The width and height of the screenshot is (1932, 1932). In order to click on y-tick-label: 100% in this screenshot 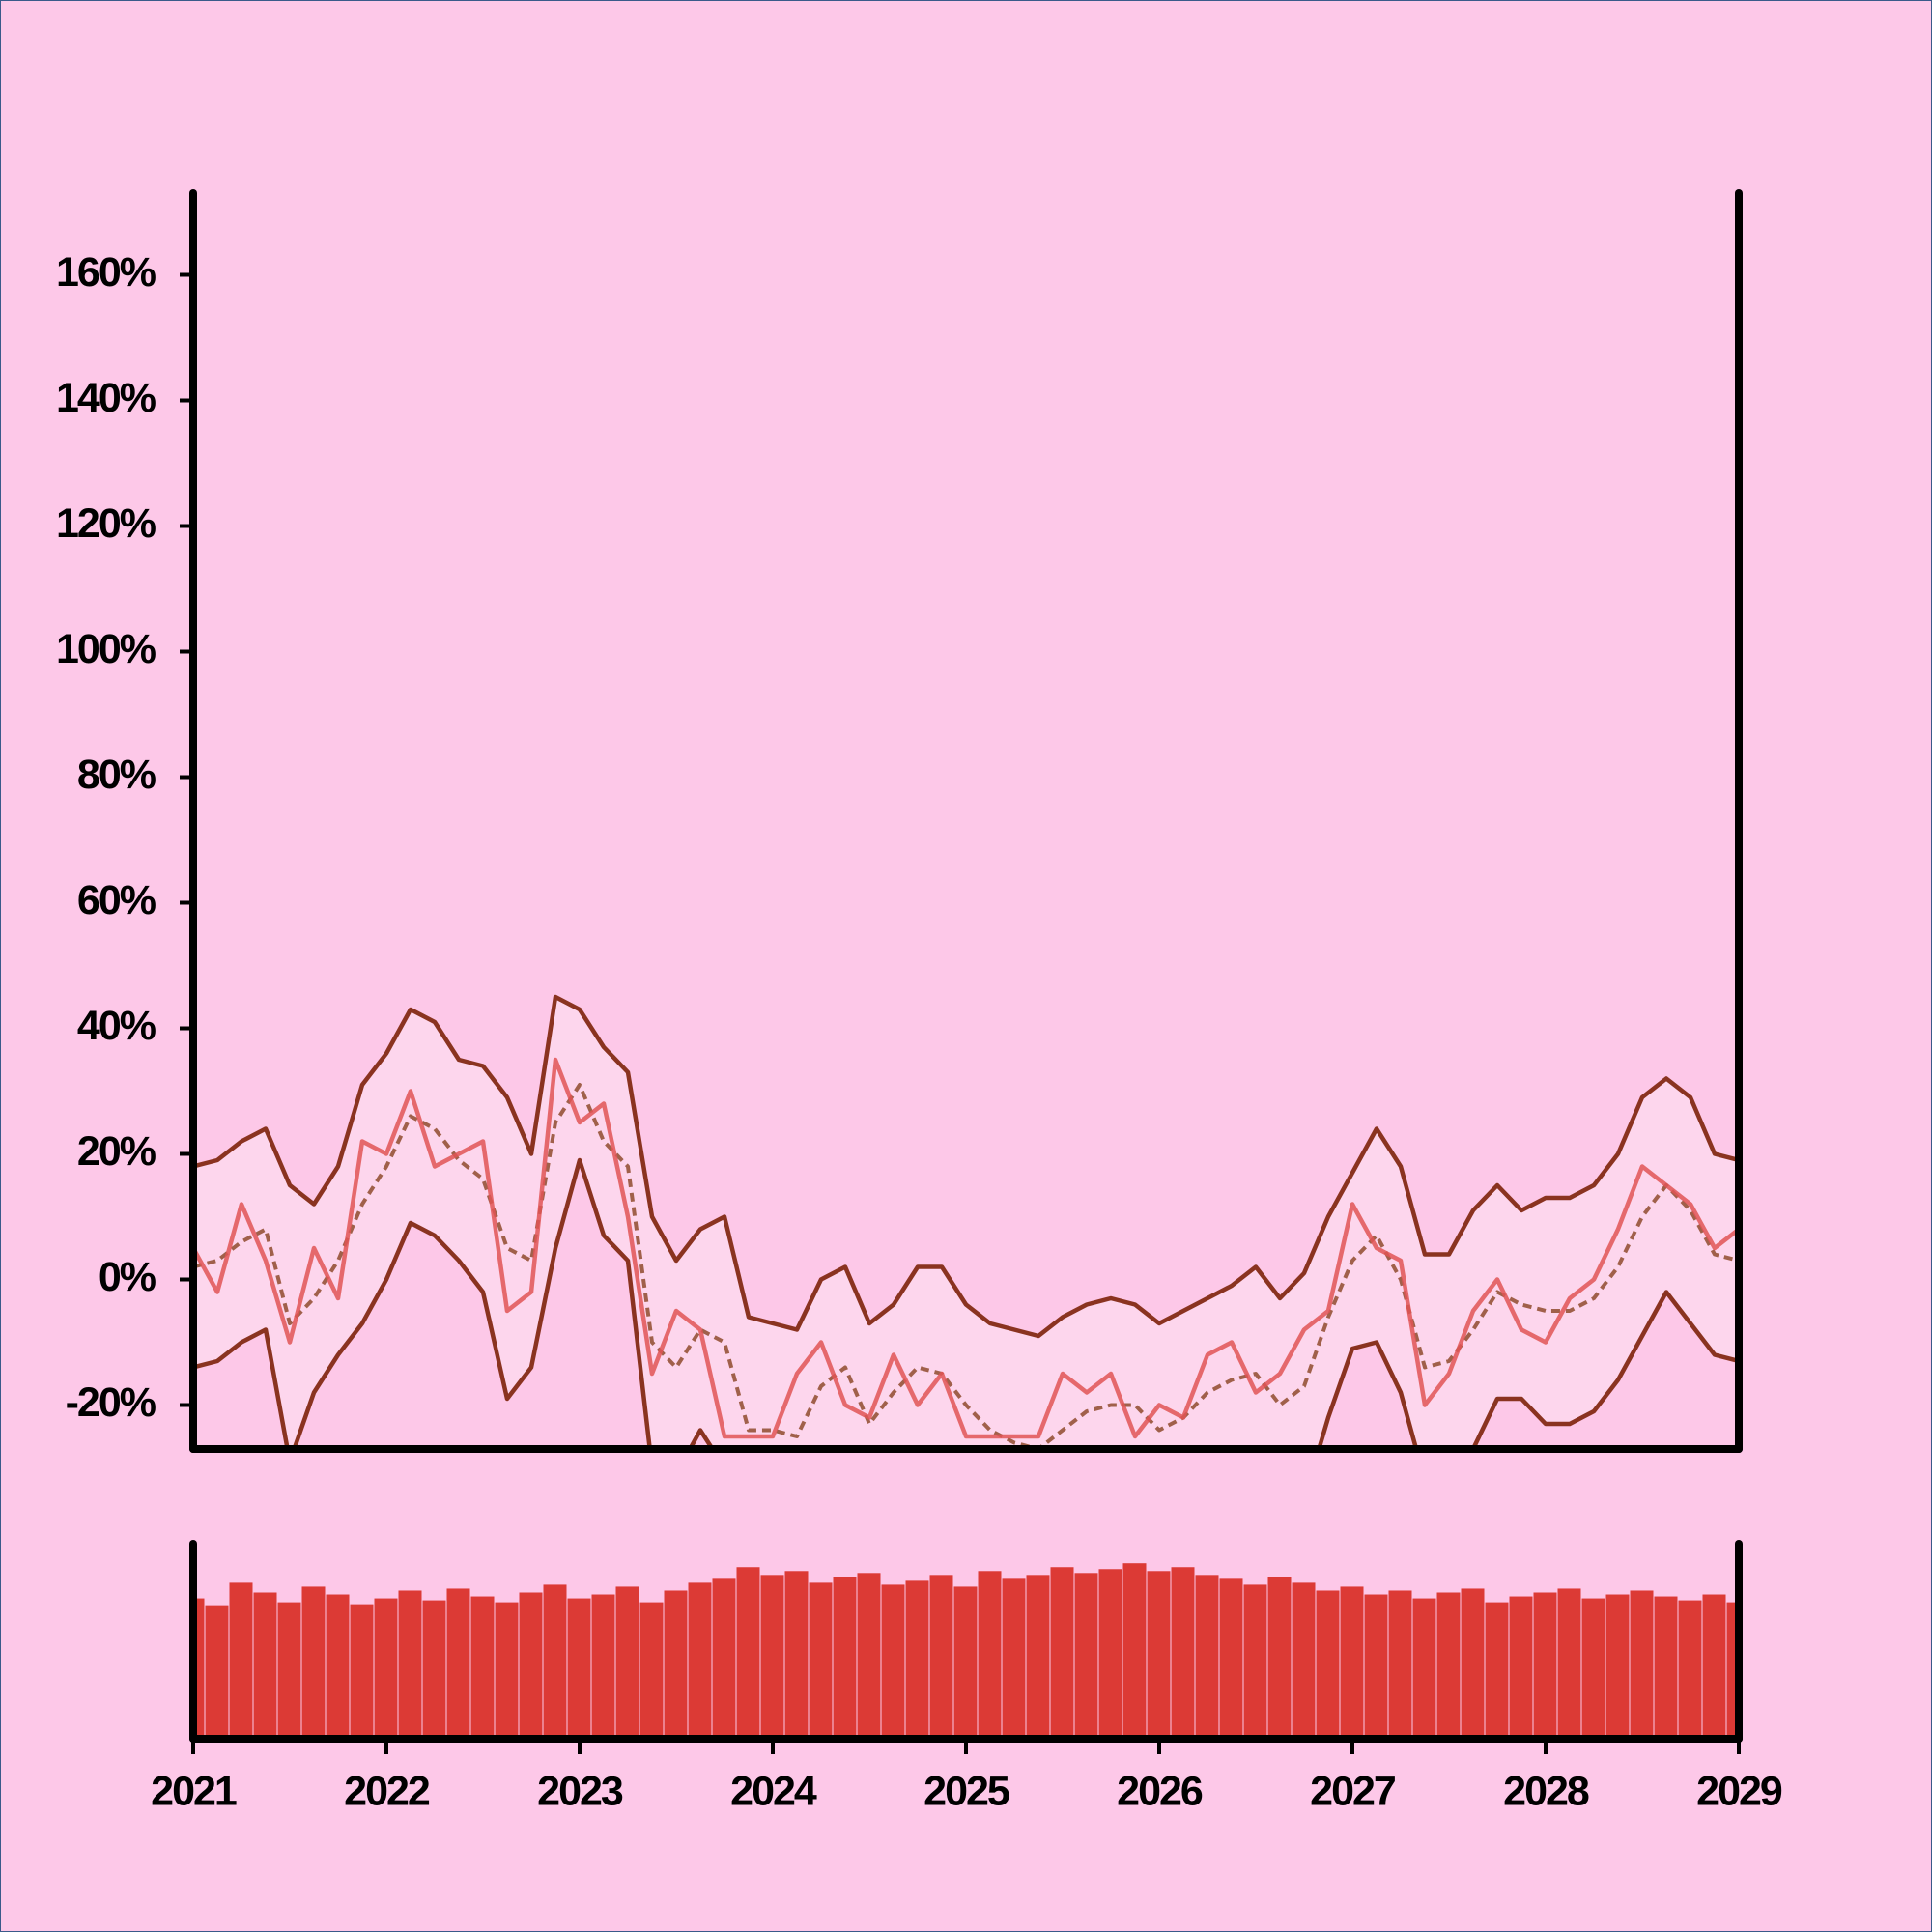, I will do `click(106, 649)`.